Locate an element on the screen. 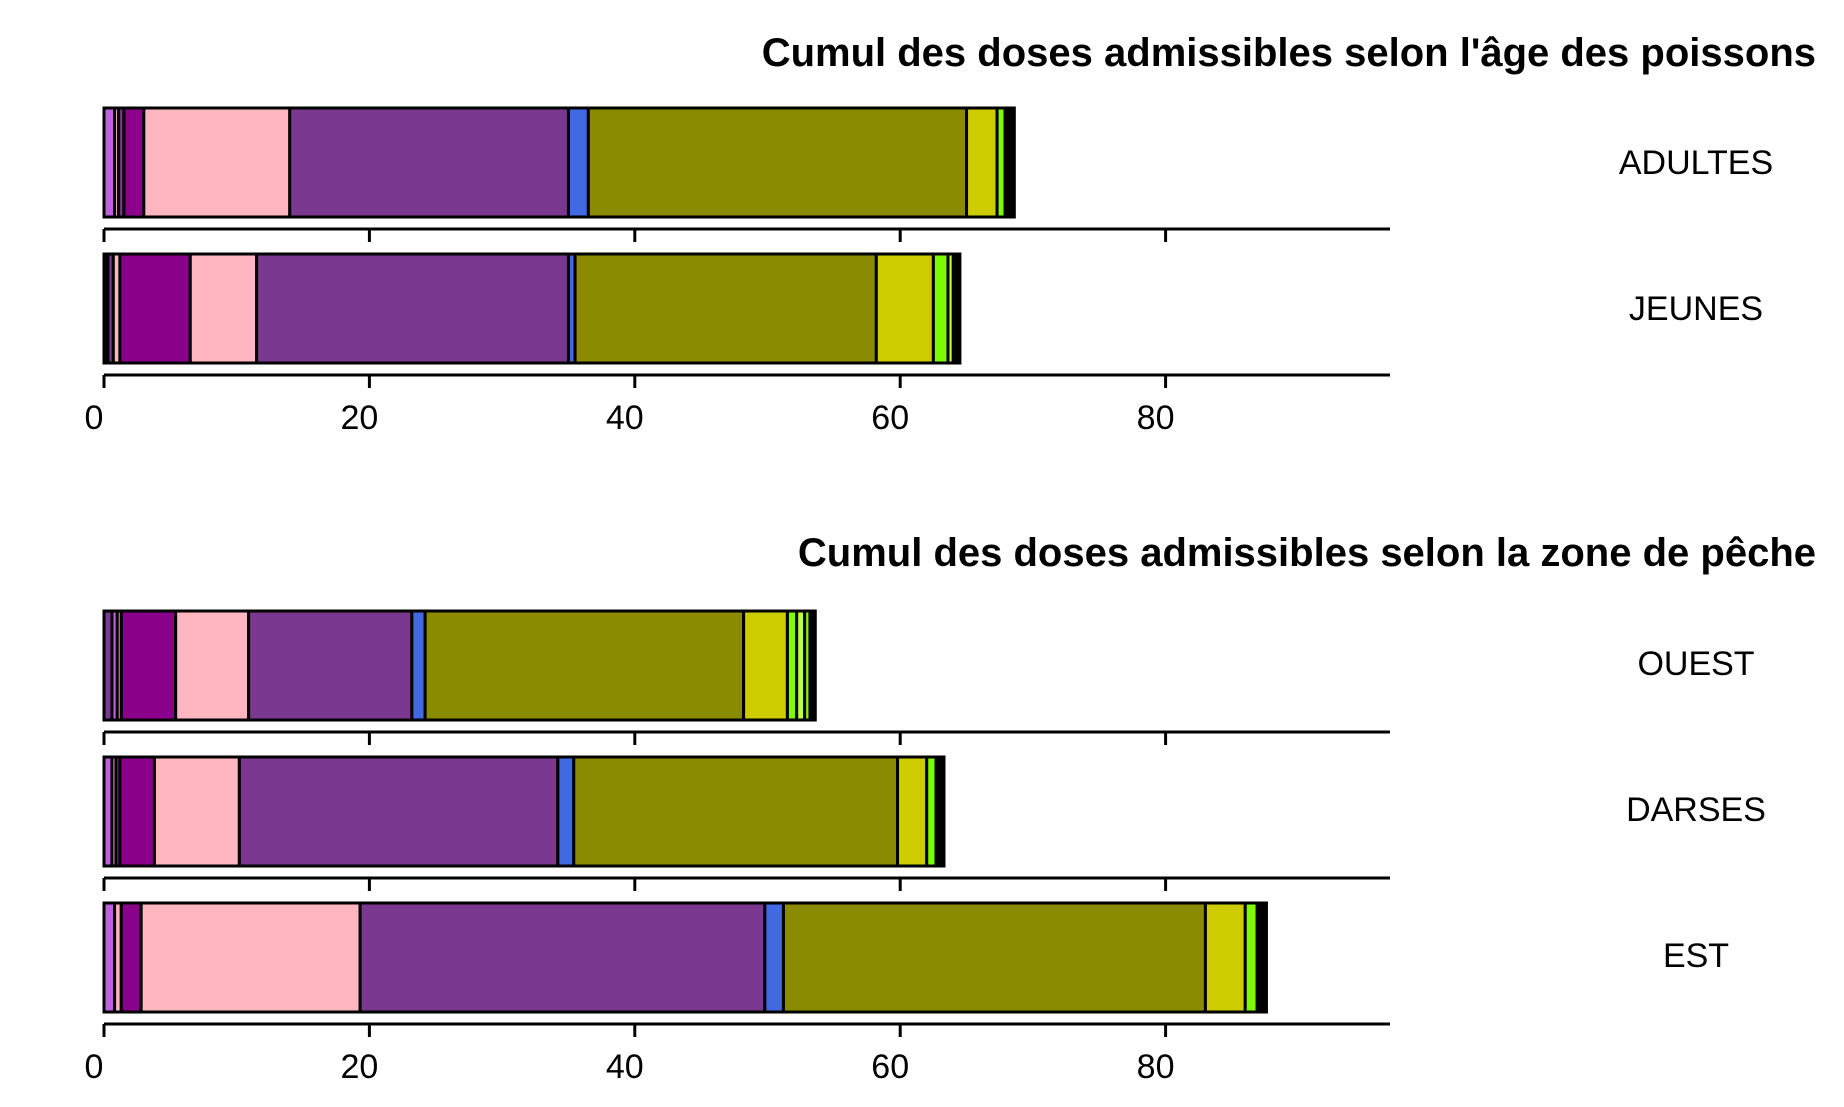 The height and width of the screenshot is (1107, 1844). bar-row-ouest is located at coordinates (459, 665).